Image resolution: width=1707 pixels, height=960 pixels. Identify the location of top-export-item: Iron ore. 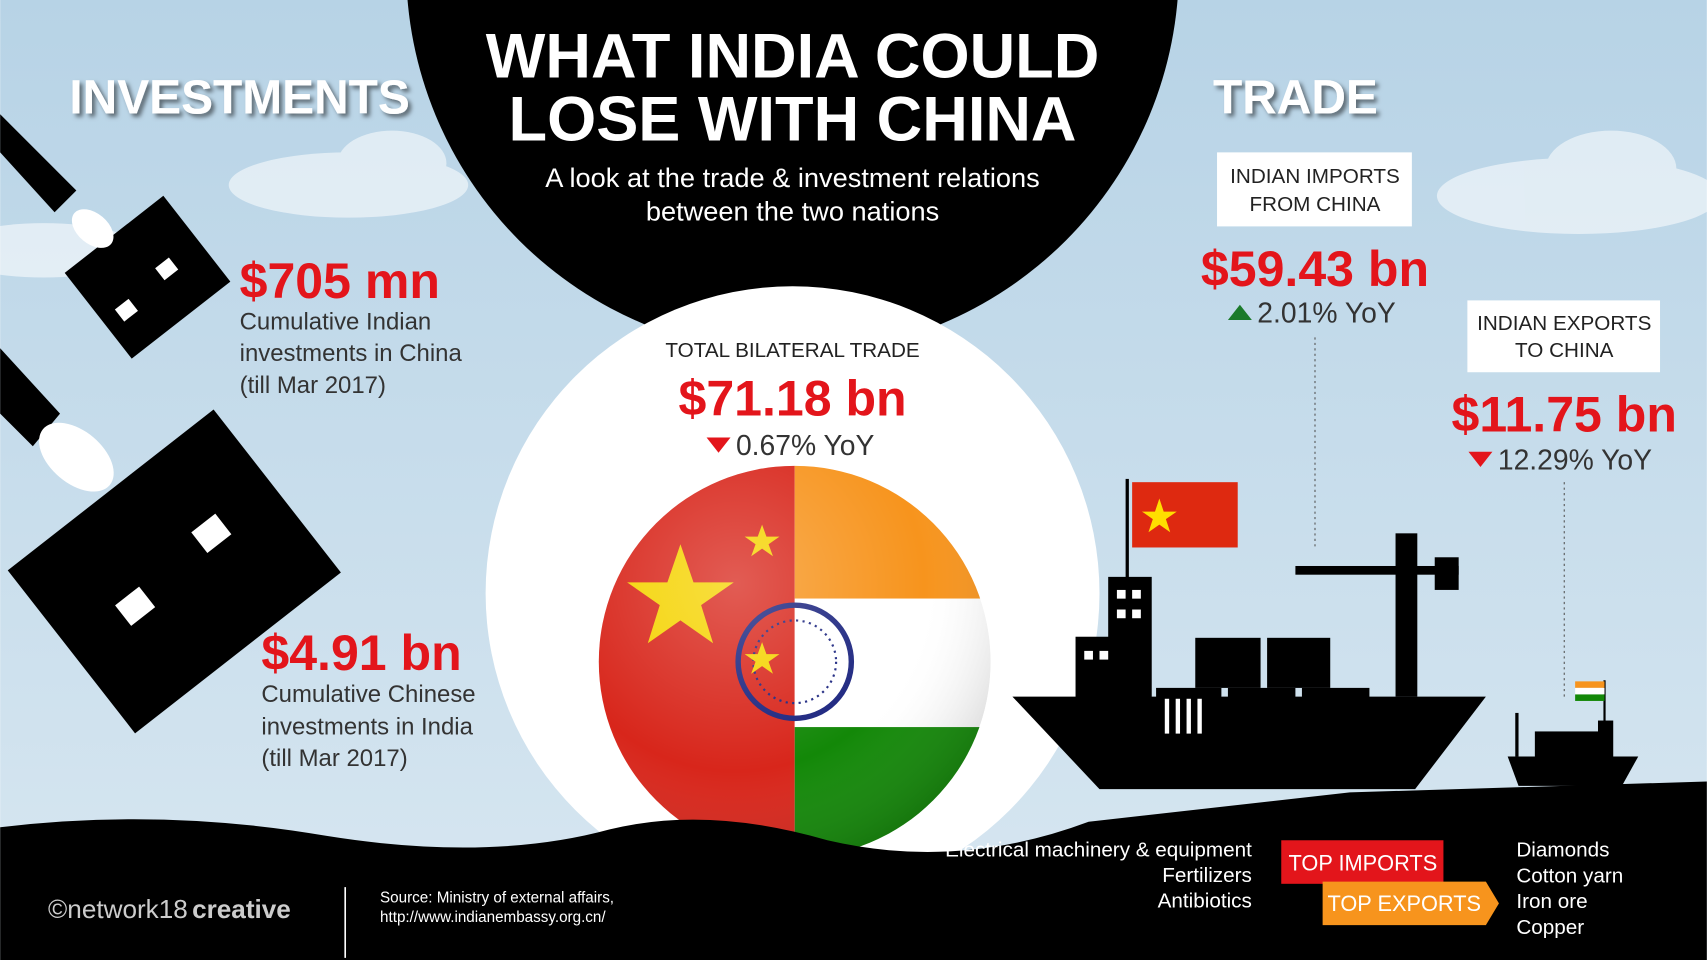
(1551, 901).